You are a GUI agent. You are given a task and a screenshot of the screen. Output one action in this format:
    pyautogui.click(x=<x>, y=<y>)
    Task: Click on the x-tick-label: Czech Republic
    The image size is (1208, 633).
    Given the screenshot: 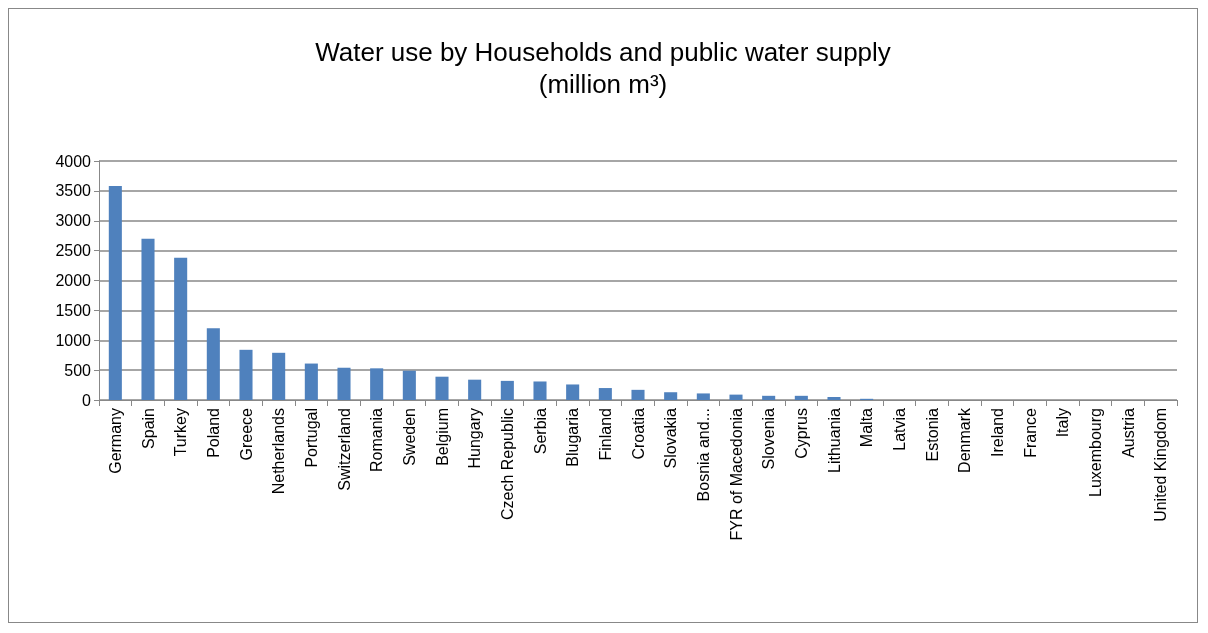 What is the action you would take?
    pyautogui.click(x=507, y=464)
    